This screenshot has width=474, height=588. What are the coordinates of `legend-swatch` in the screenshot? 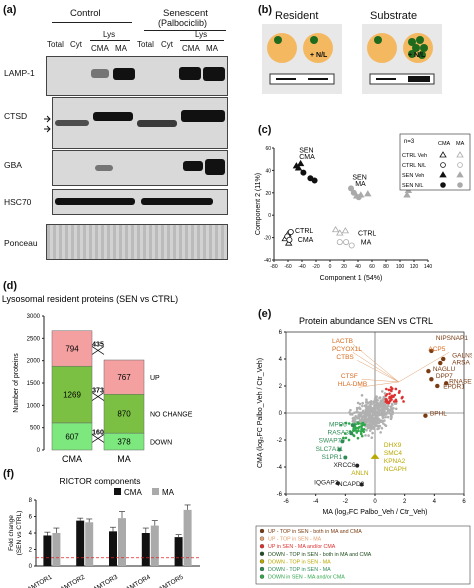 It's located at (117, 491).